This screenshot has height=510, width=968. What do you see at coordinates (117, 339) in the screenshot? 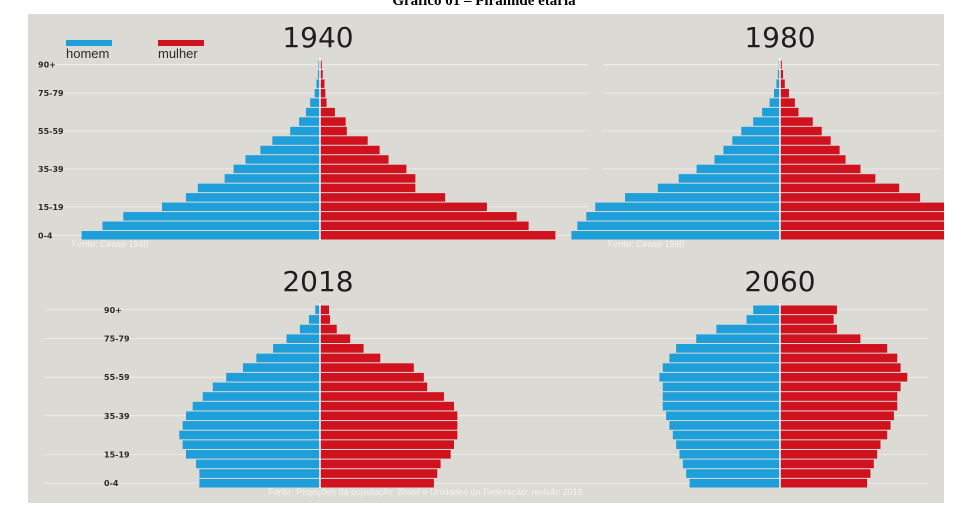
I see `age-tick-label: 75-79` at bounding box center [117, 339].